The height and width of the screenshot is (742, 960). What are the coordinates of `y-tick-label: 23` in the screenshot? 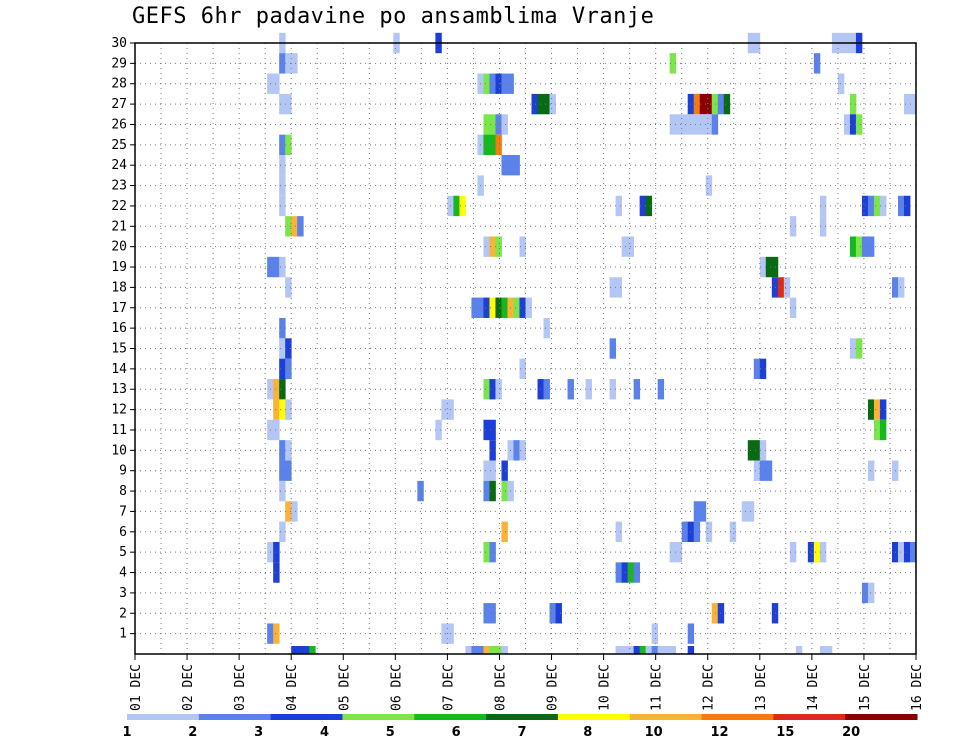 It's located at (119, 186).